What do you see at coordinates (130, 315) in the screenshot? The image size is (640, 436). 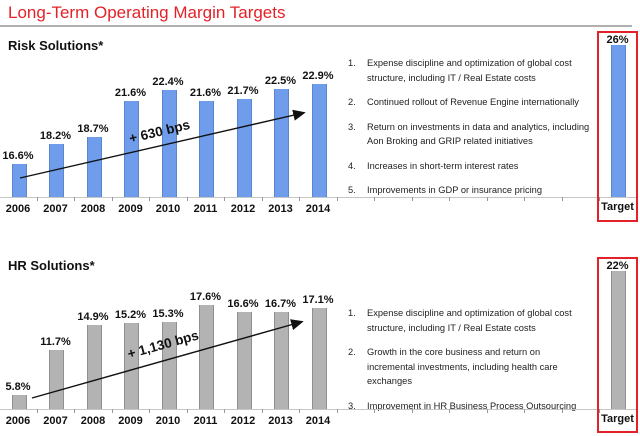 I see `bar-value-label: 15.2%` at bounding box center [130, 315].